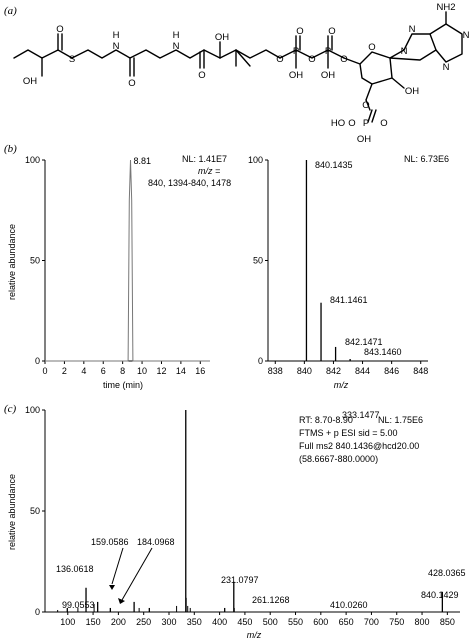  What do you see at coordinates (254, 635) in the screenshot?
I see `x-axis-label: m/z` at bounding box center [254, 635].